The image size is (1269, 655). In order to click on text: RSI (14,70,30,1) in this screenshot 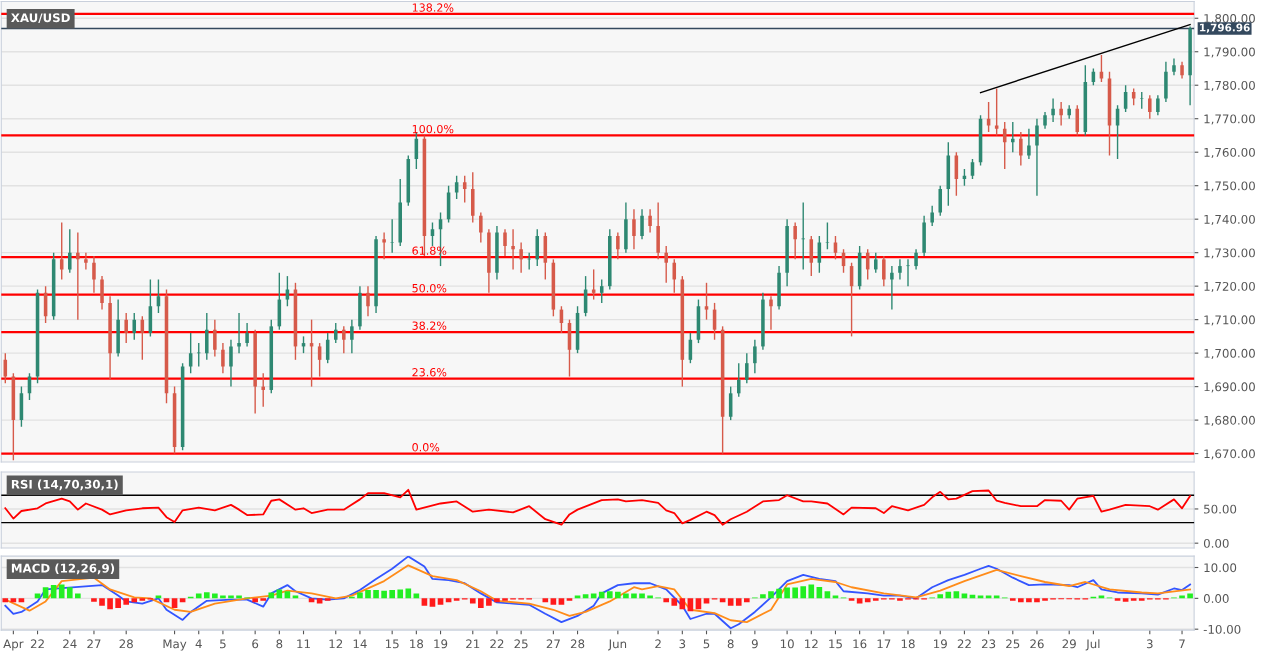, I will do `click(64, 485)`.